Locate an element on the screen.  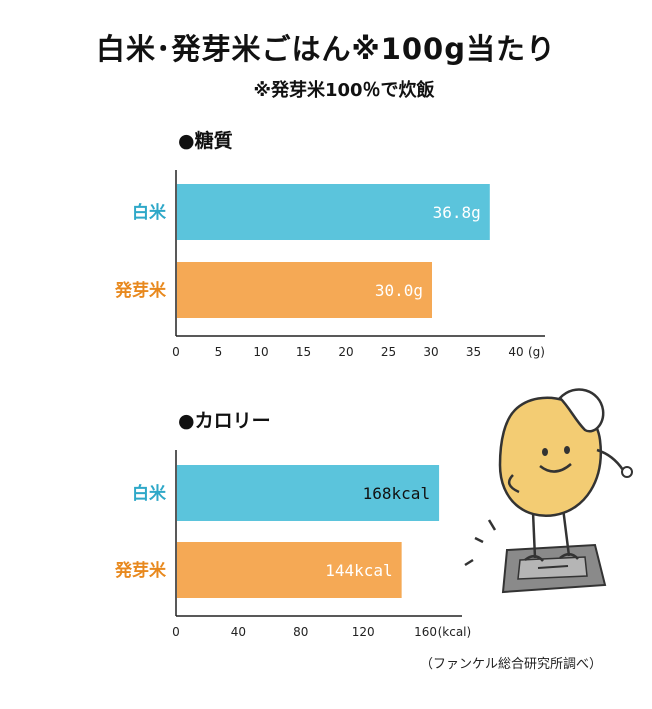
x-tick-label: 20 is located at coordinates (345, 352).